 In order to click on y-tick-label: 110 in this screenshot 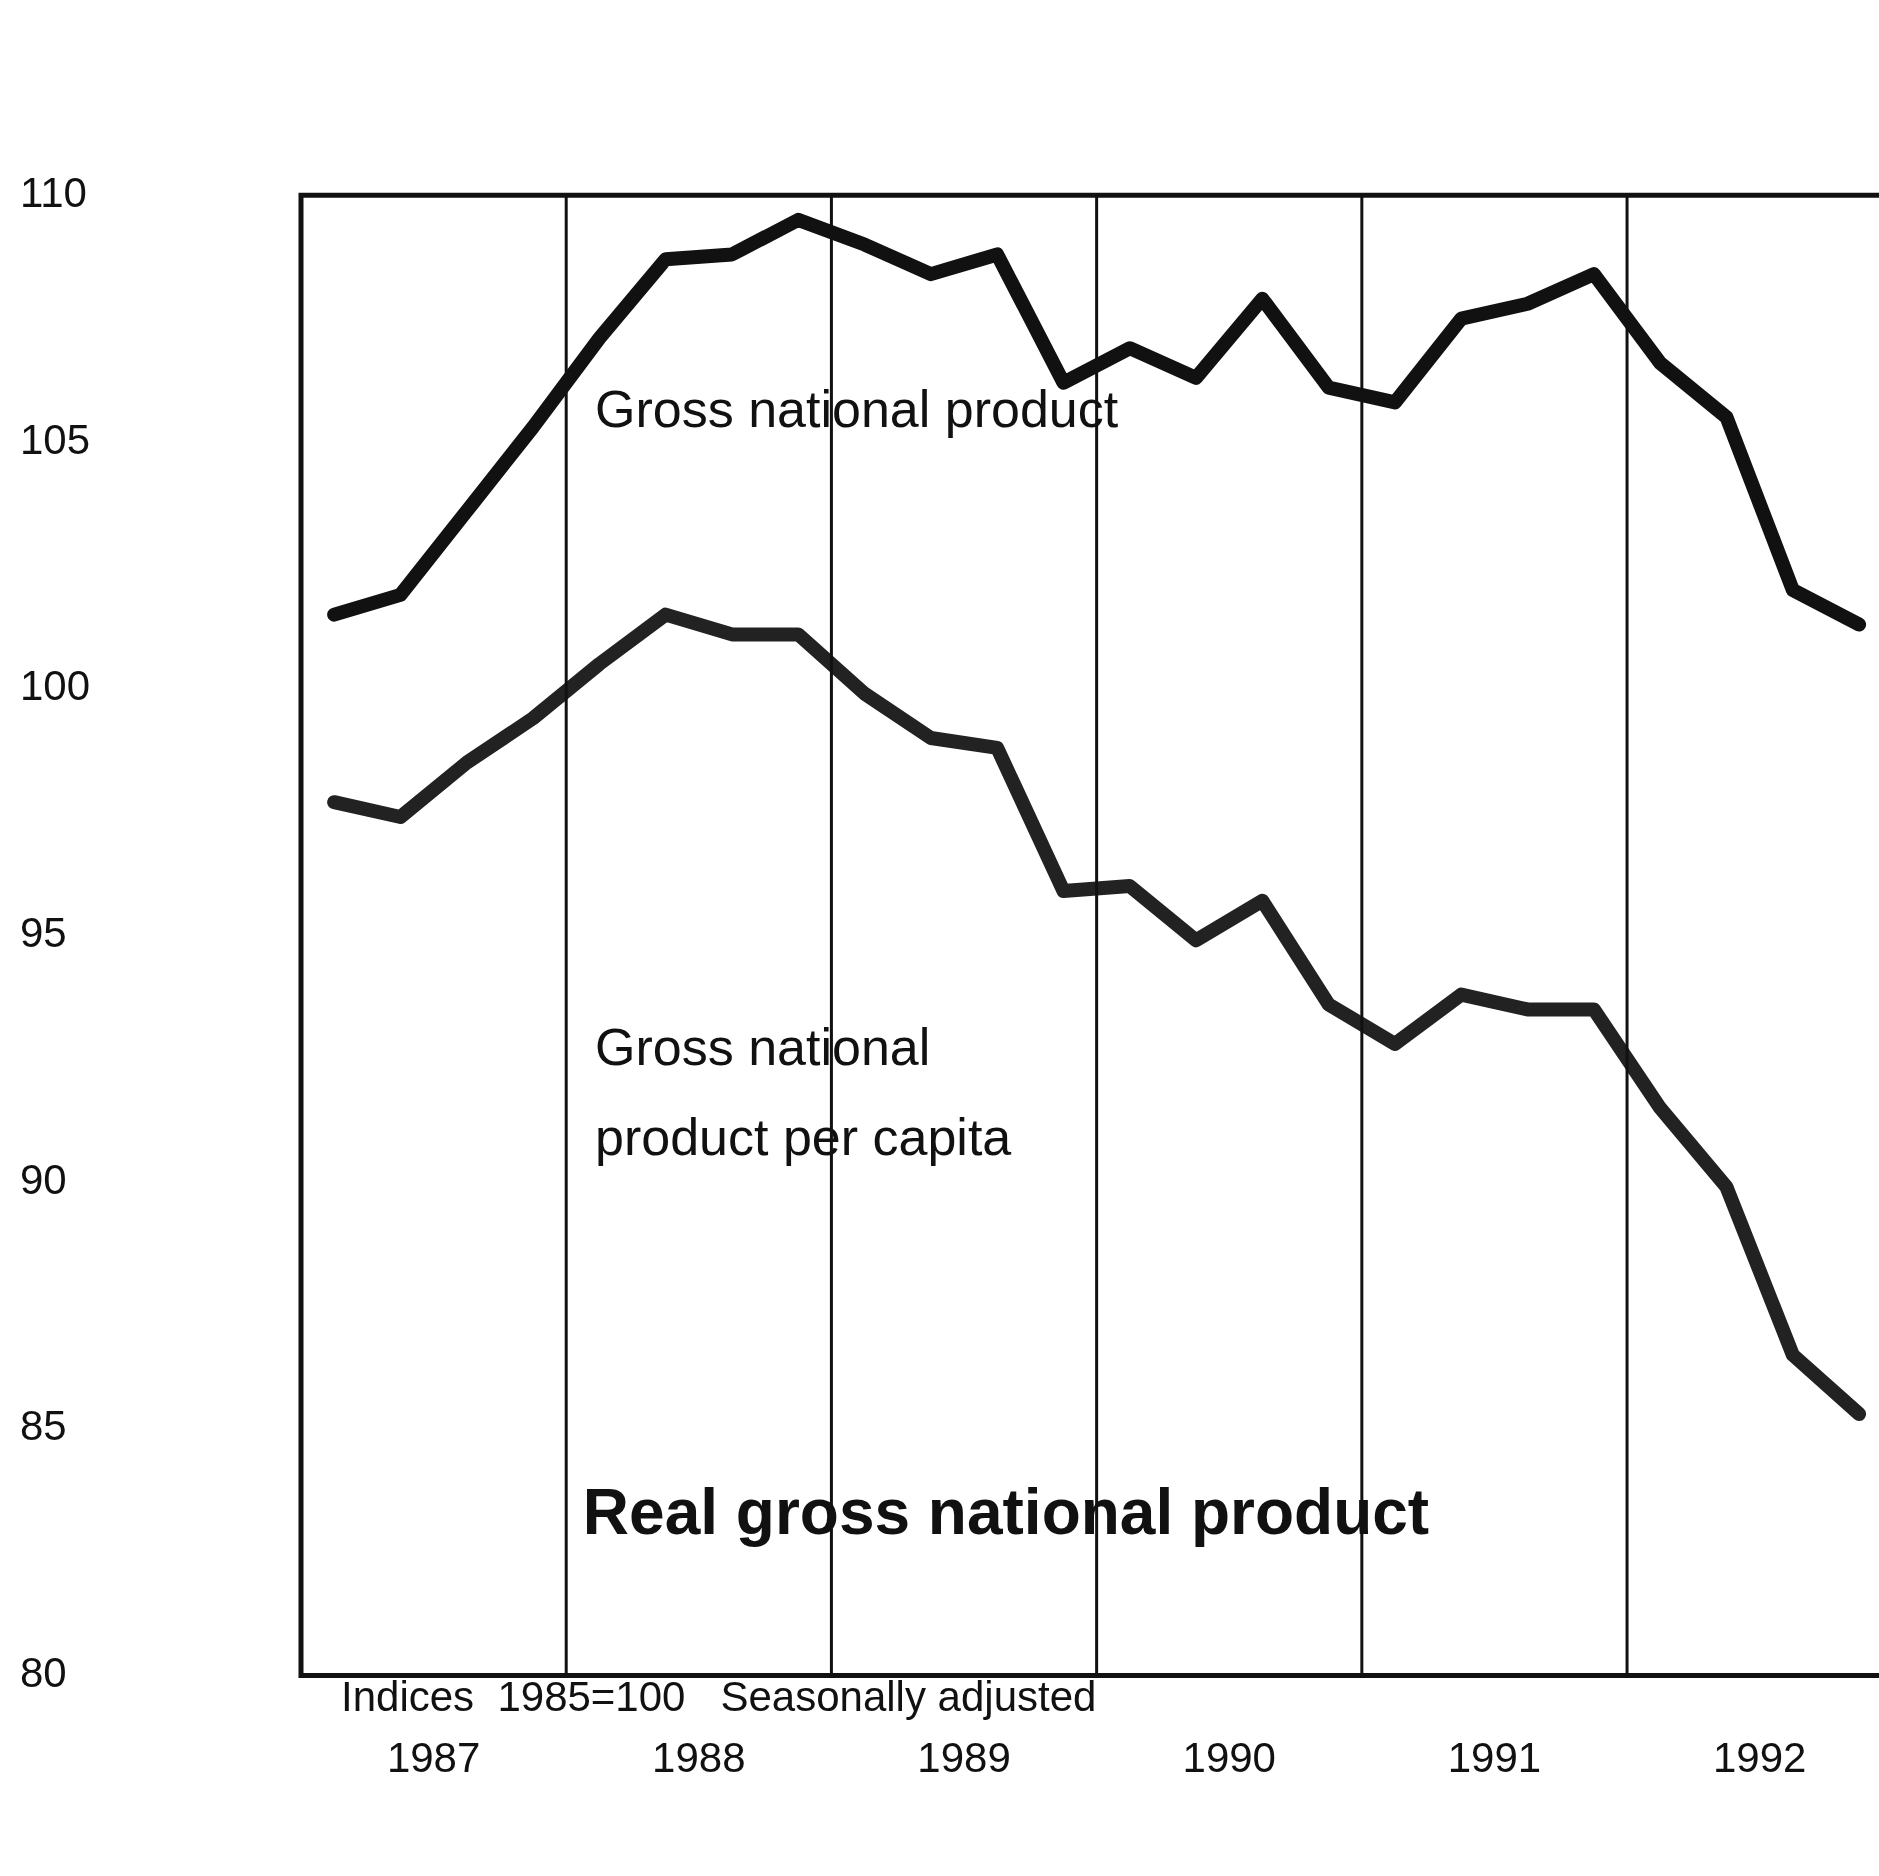, I will do `click(53, 192)`.